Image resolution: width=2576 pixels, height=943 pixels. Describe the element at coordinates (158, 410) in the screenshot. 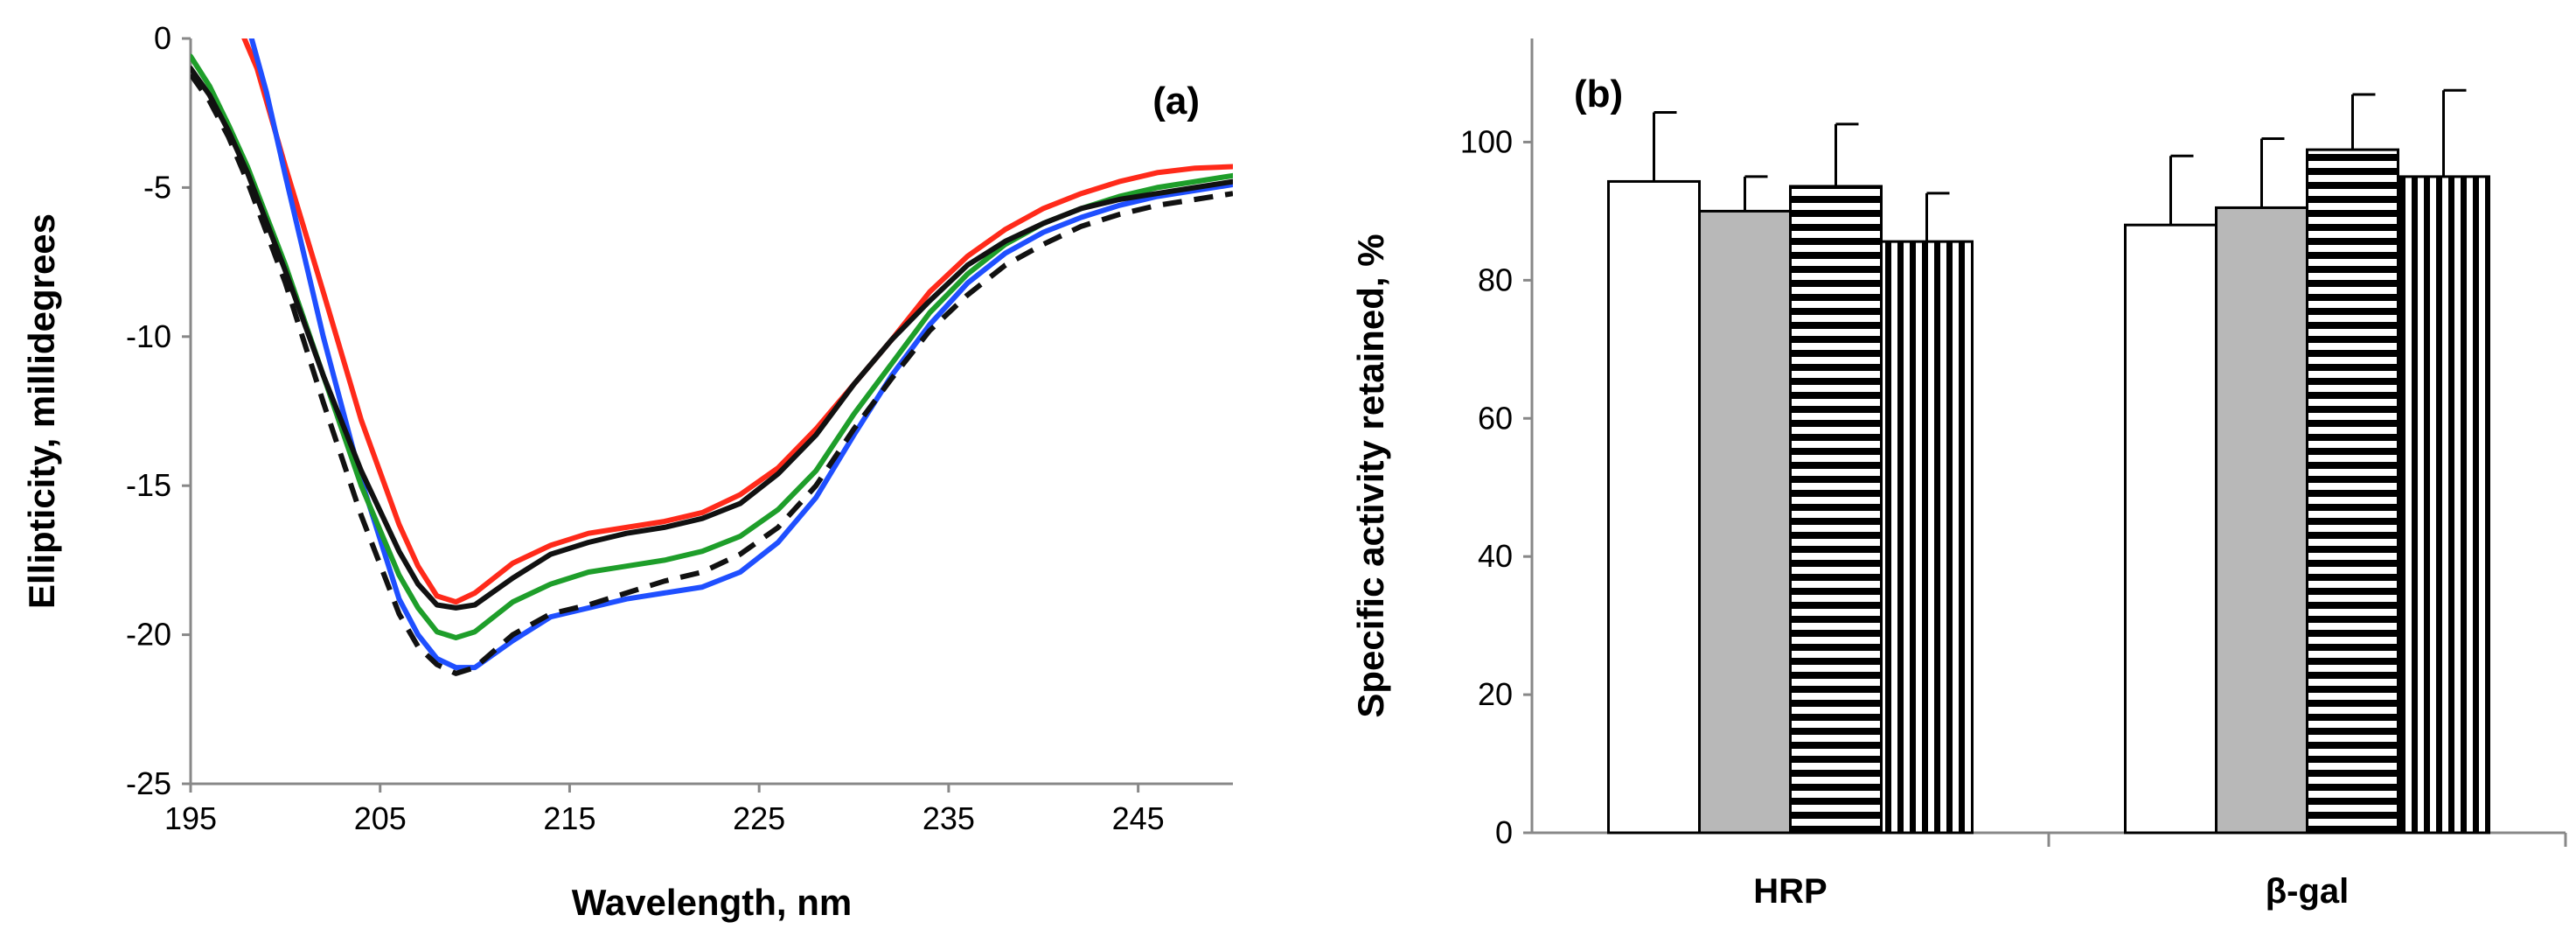

I see `panel-a-y-ticks: 0 -5 -10 -15 -20 -25` at that location.